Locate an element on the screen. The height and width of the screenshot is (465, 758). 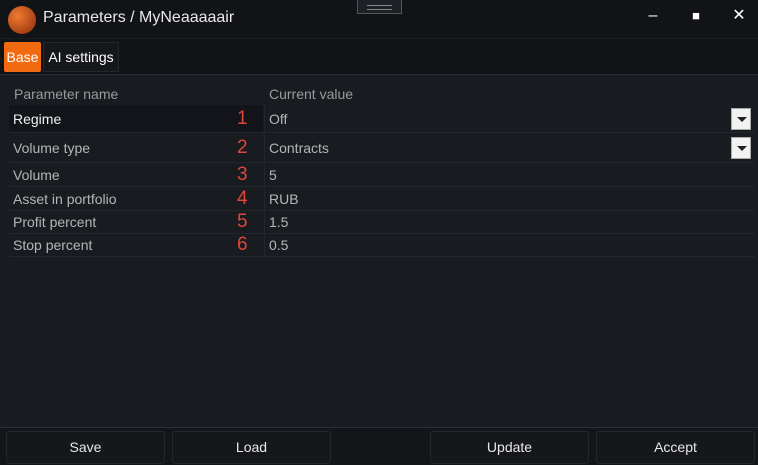
param-value-input: 5 is located at coordinates (509, 175).